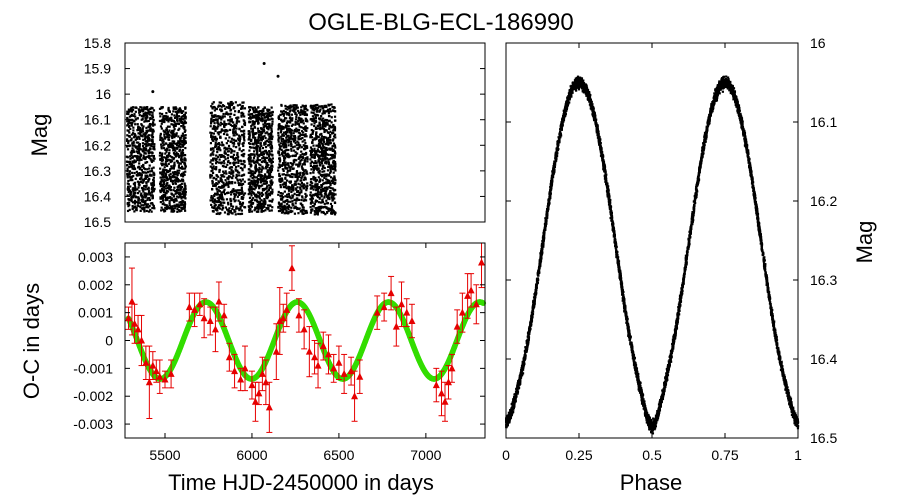  I want to click on o-c-fit-curve, so click(306, 340).